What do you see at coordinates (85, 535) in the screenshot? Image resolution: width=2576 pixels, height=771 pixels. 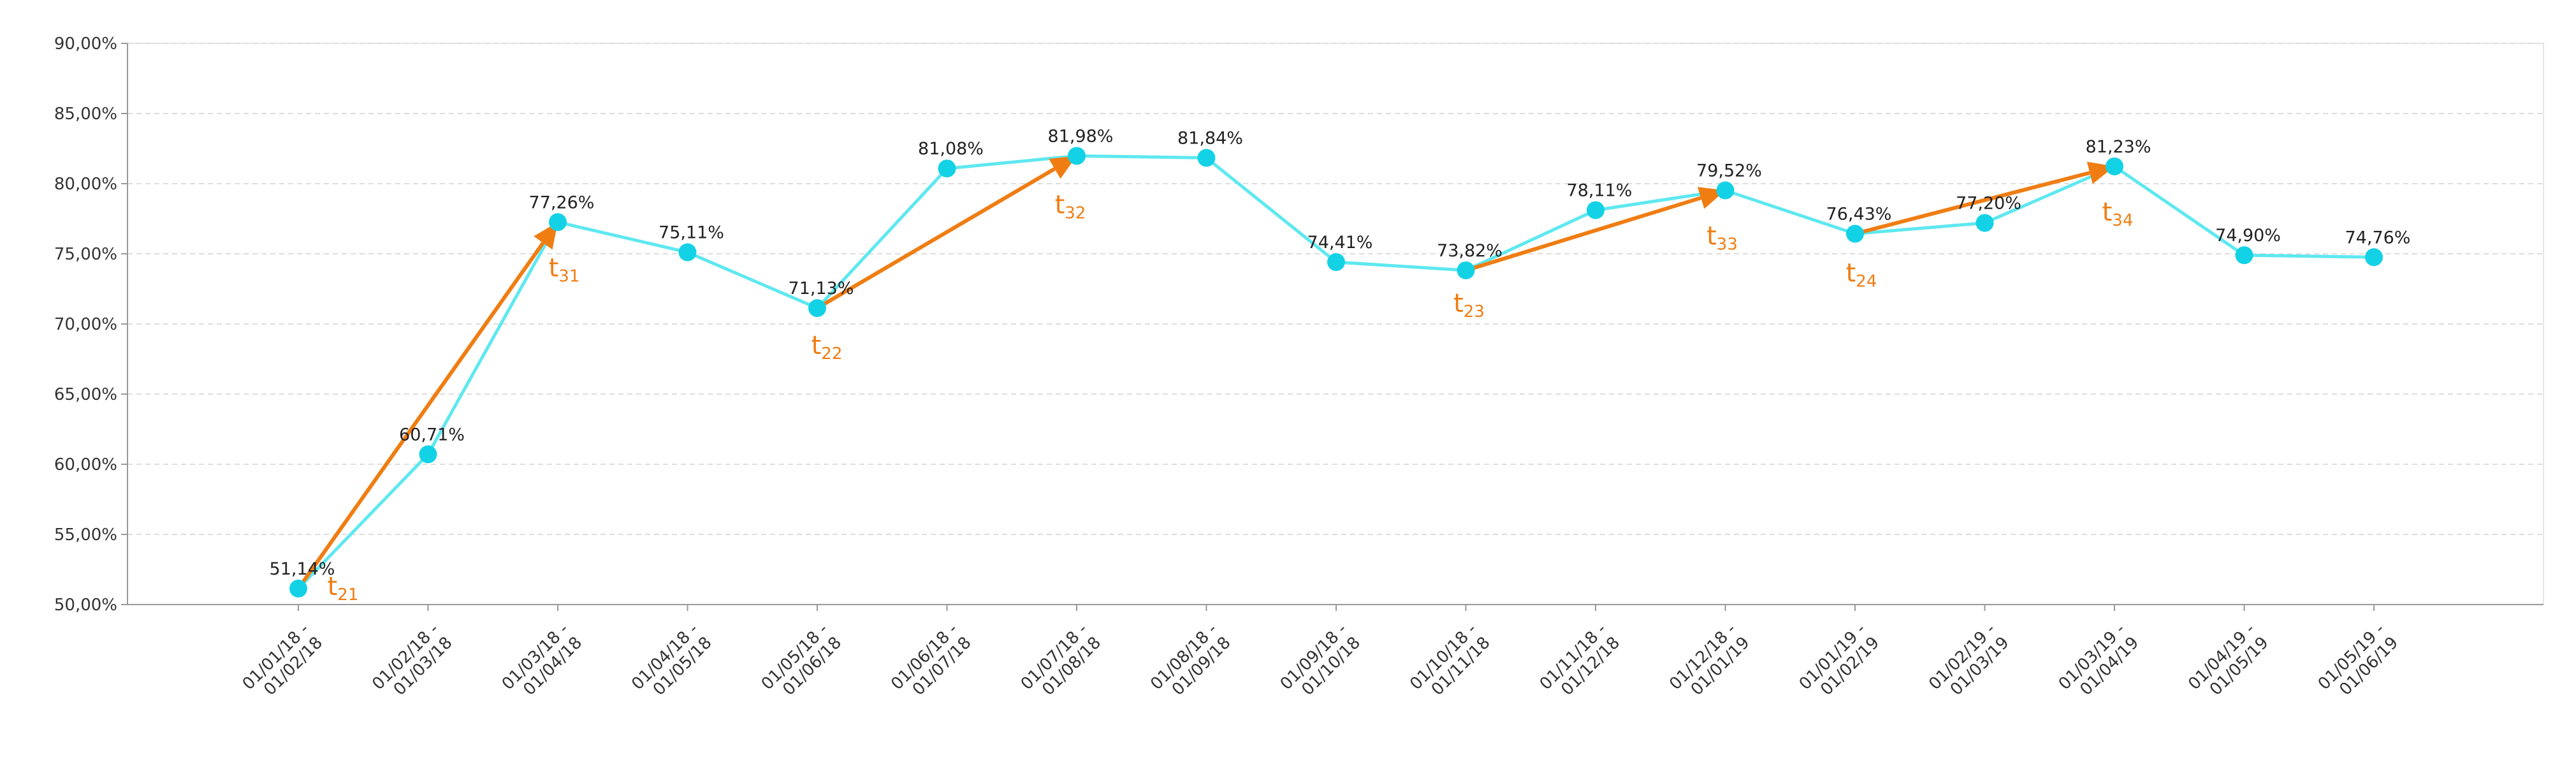 I see `y-tick-label: 55,00%` at bounding box center [85, 535].